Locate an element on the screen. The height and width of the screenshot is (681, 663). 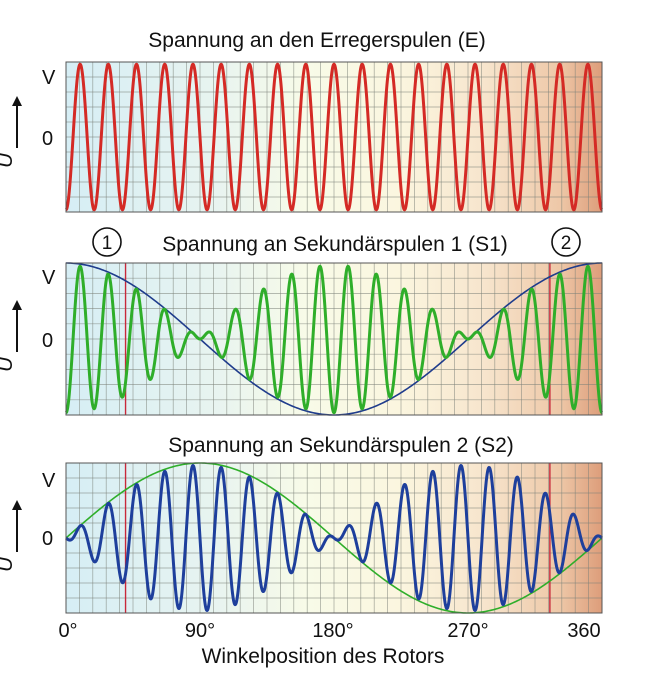
panel-title-e: Spannung an den Erregerspulen (E) is located at coordinates (316, 40).